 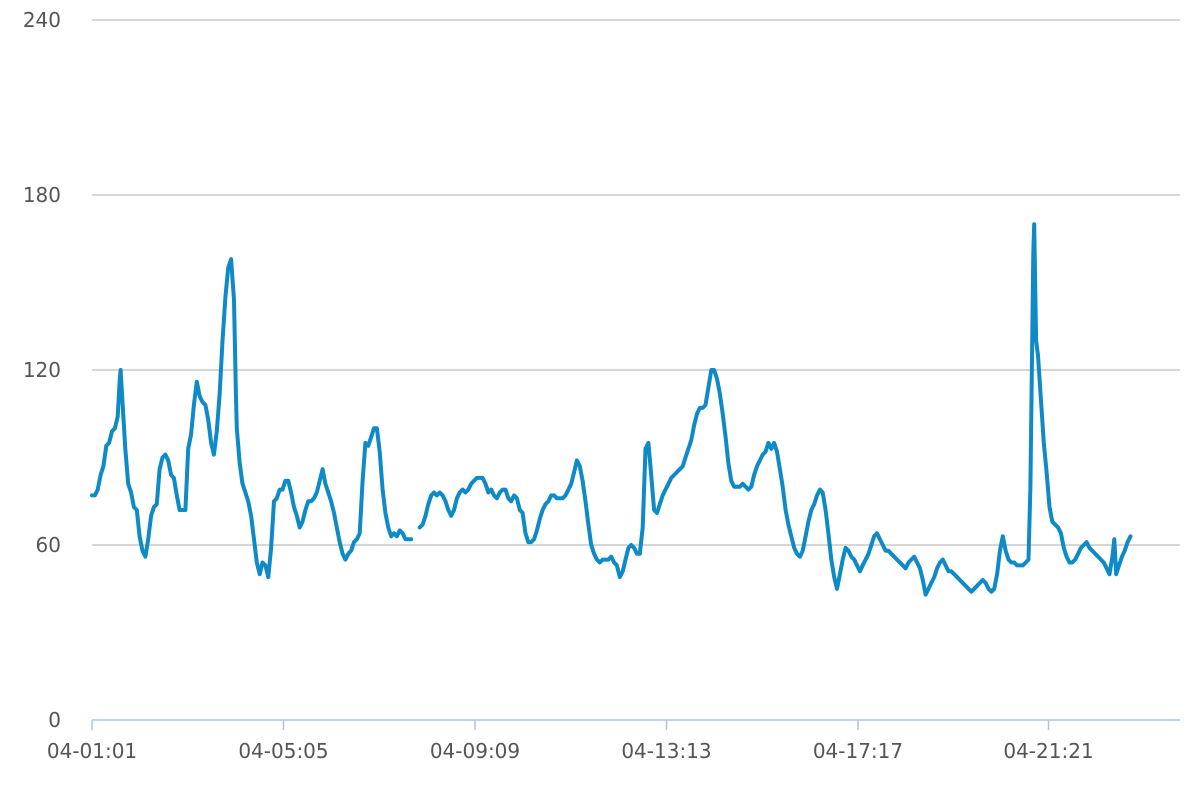 What do you see at coordinates (635, 724) in the screenshot?
I see `x-axis` at bounding box center [635, 724].